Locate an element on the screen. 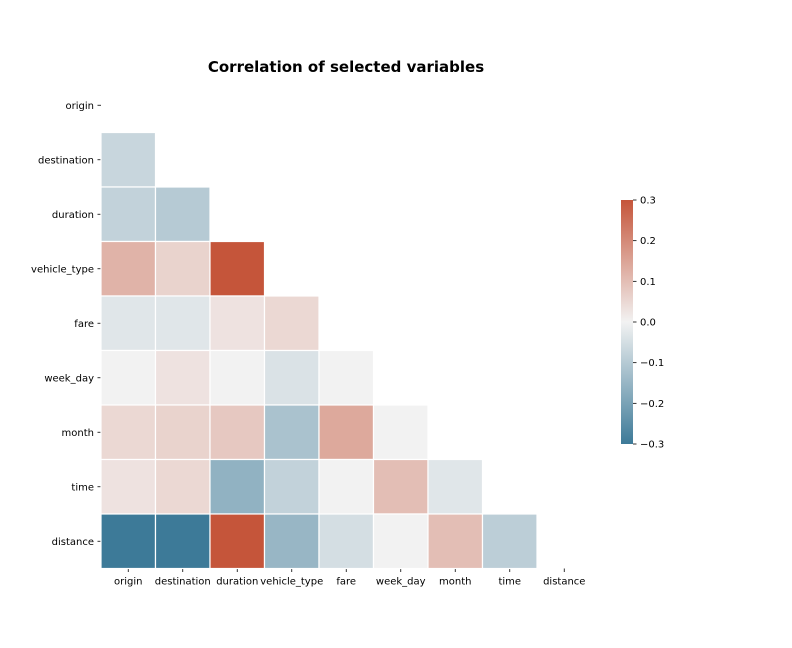 Image resolution: width=792 pixels, height=648 pixels. colorbar-tick-label: −0.3 is located at coordinates (652, 445).